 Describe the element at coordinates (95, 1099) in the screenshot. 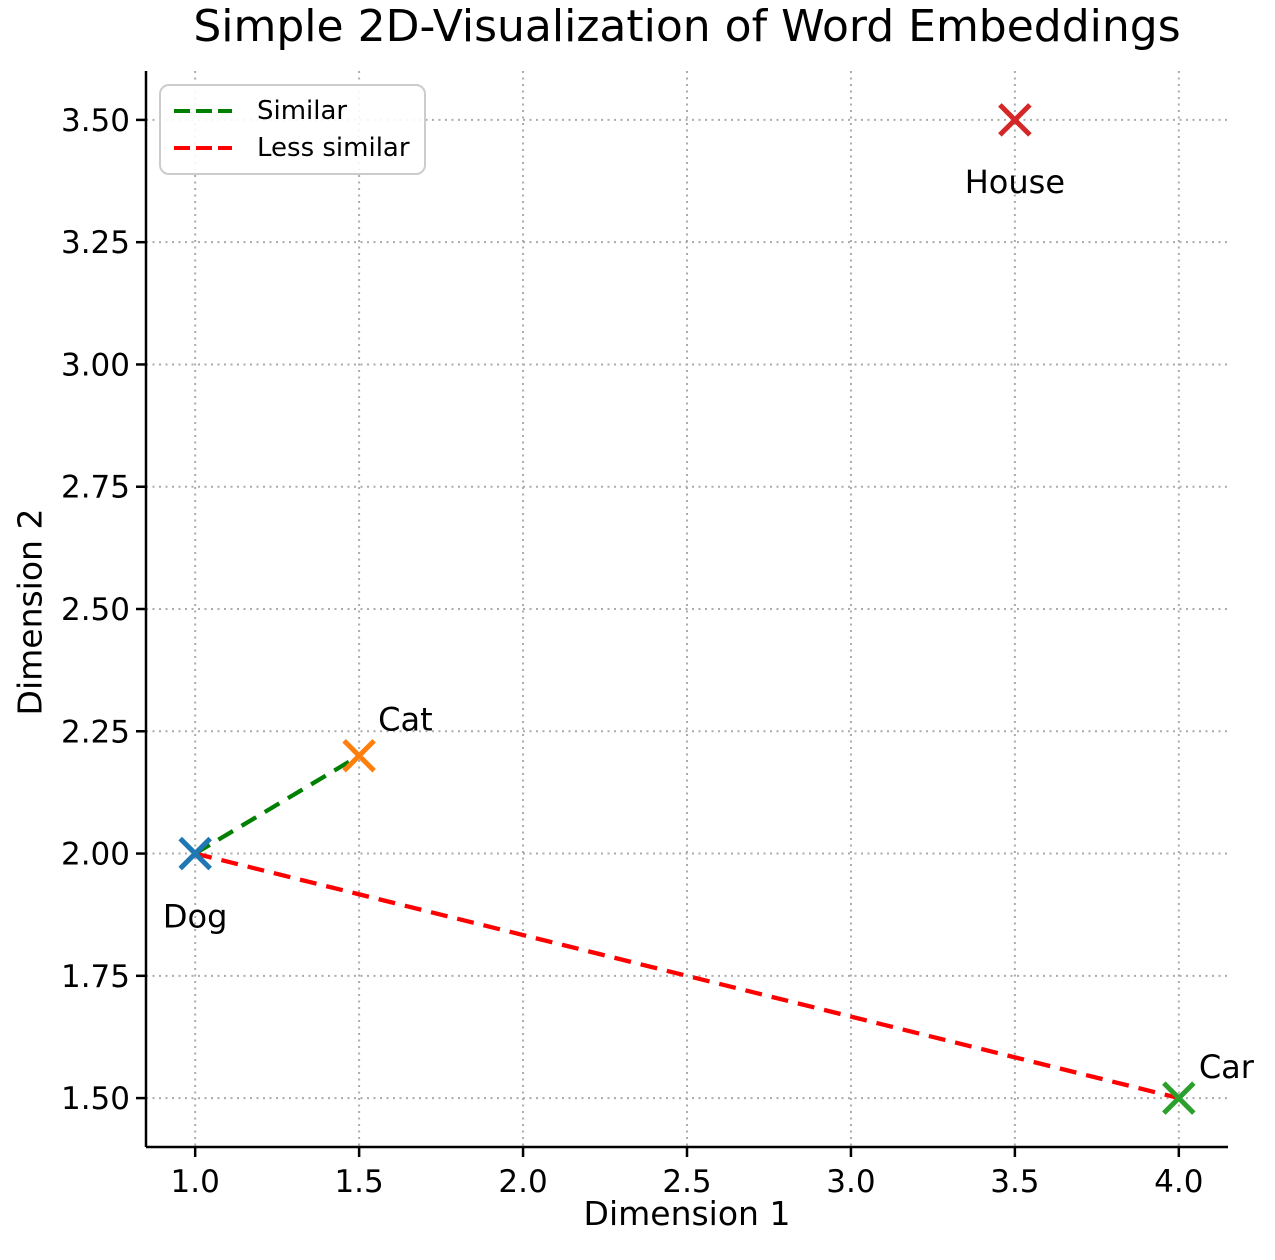

I see `y-tick-label: 1.50` at that location.